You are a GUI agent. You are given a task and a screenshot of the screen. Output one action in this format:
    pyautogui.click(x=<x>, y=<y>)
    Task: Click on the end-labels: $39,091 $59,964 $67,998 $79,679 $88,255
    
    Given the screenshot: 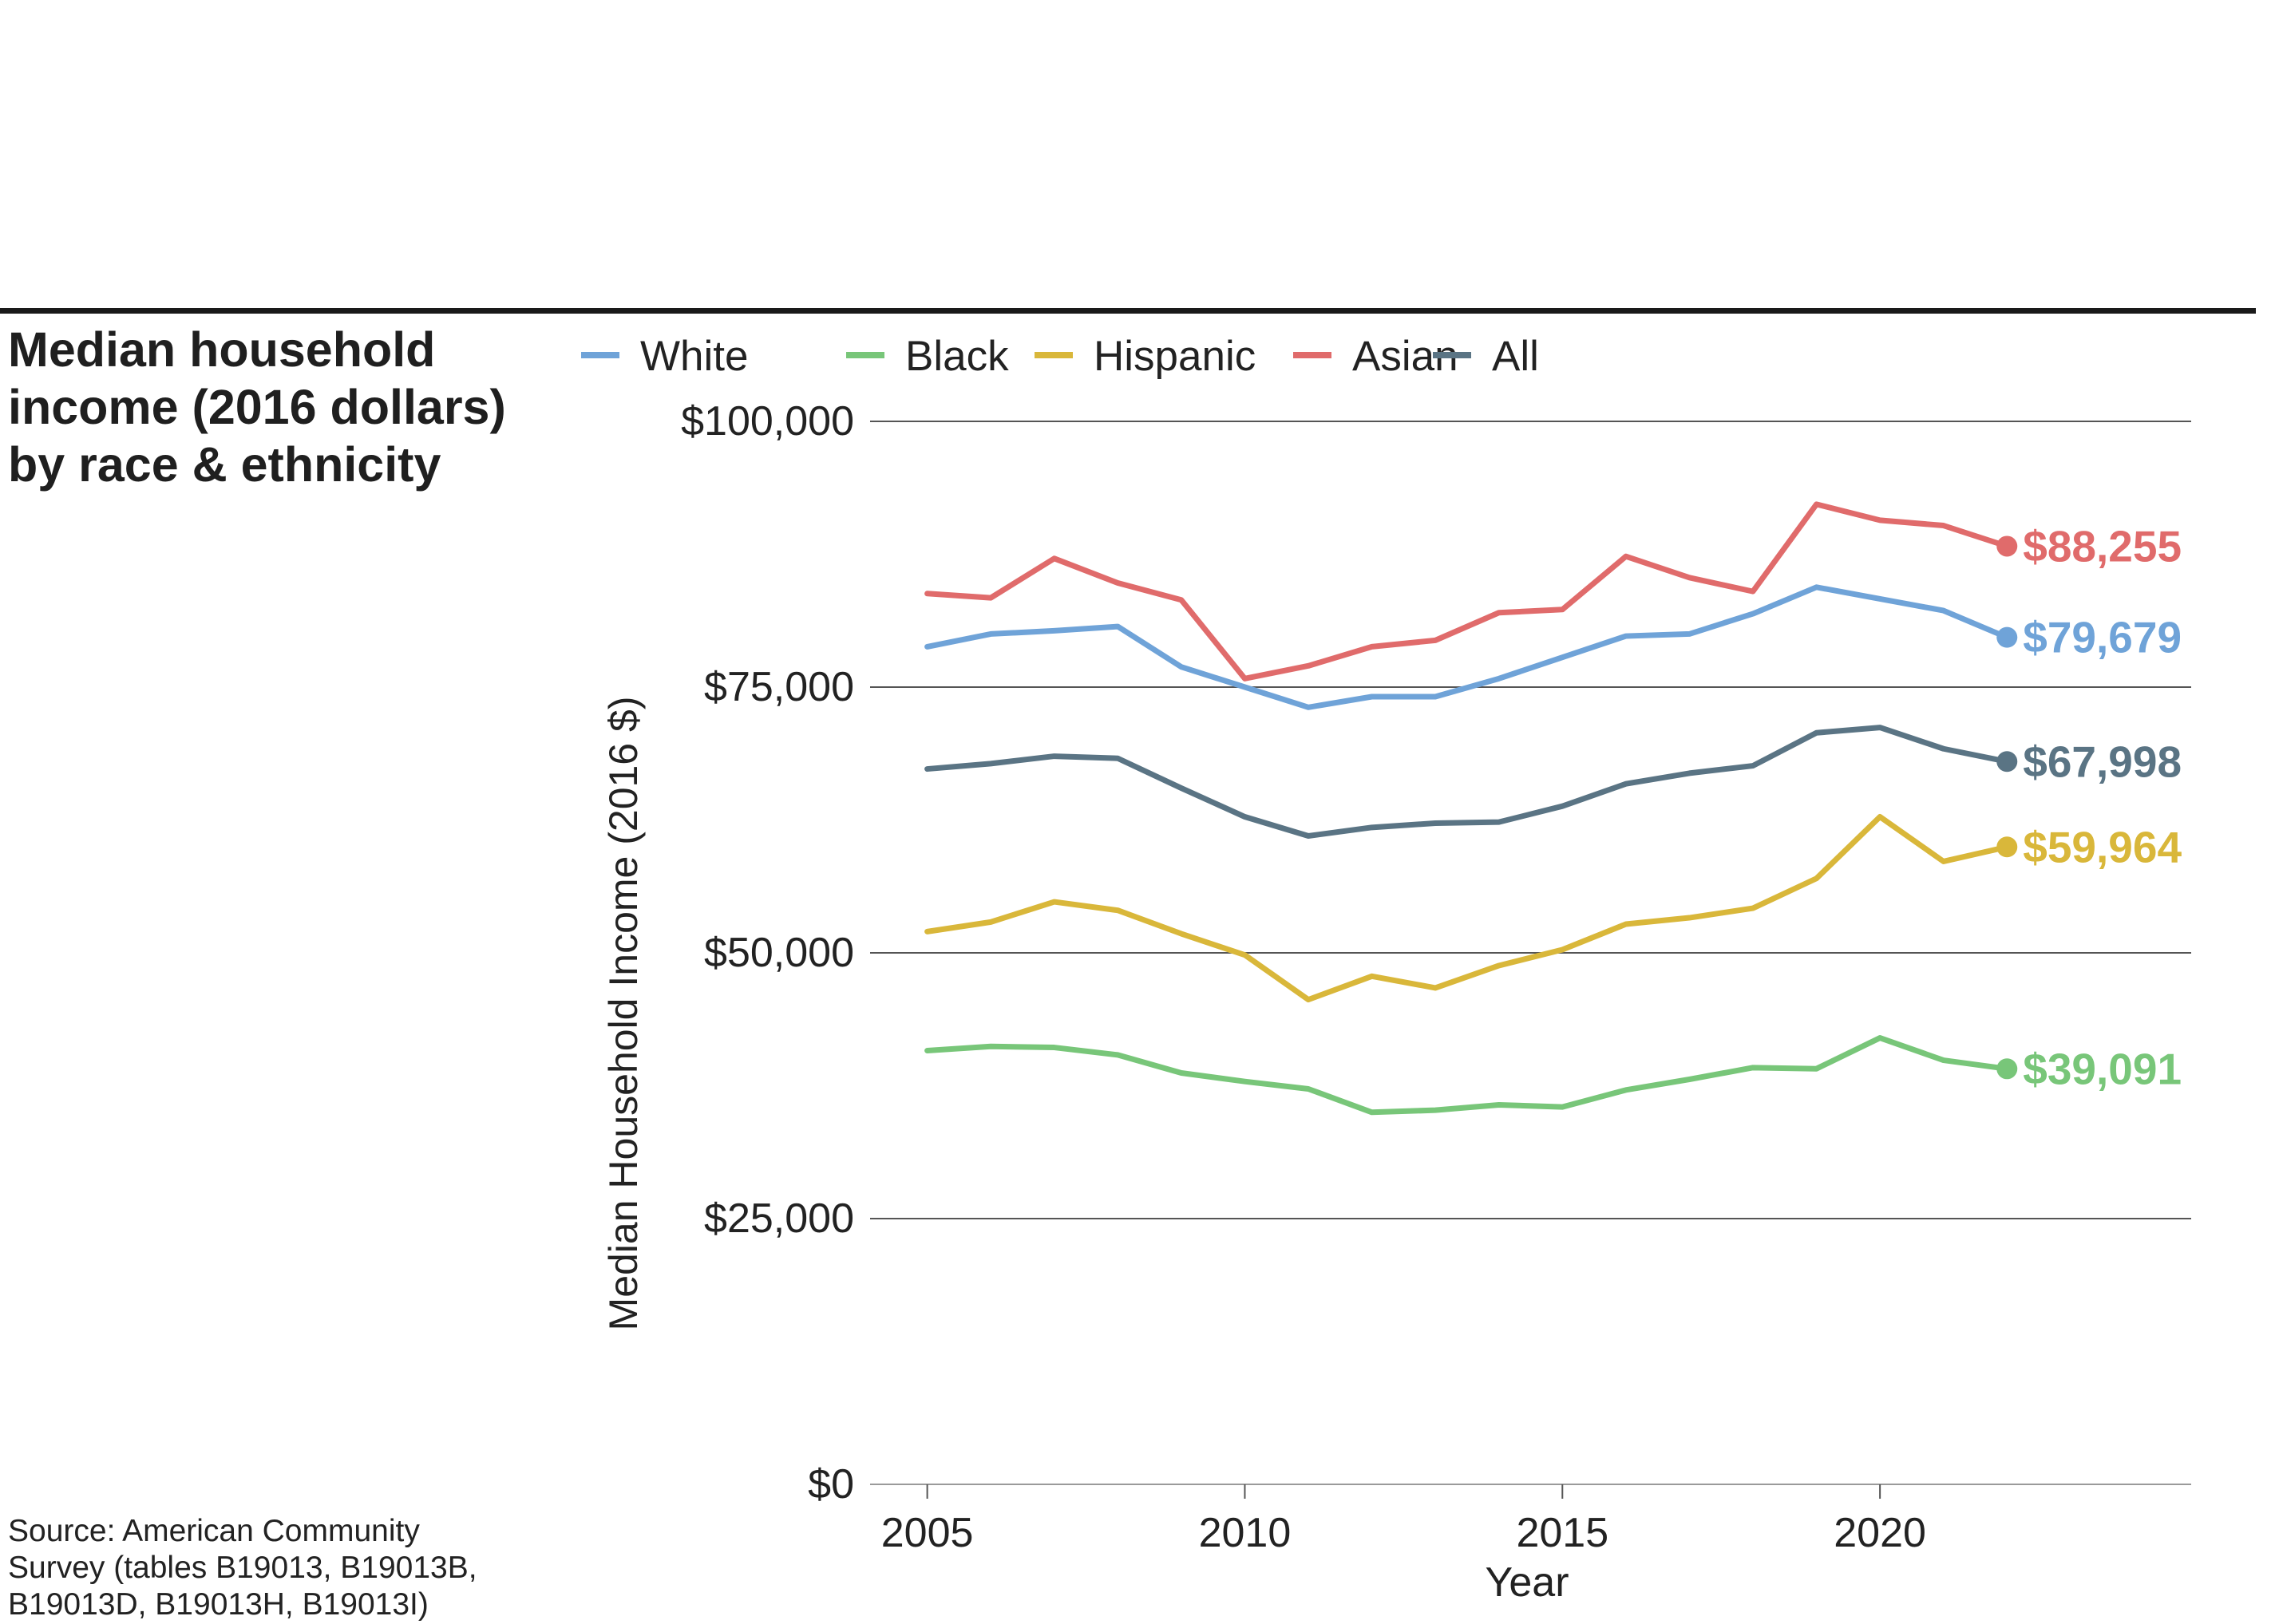 What is the action you would take?
    pyautogui.click(x=2102, y=807)
    